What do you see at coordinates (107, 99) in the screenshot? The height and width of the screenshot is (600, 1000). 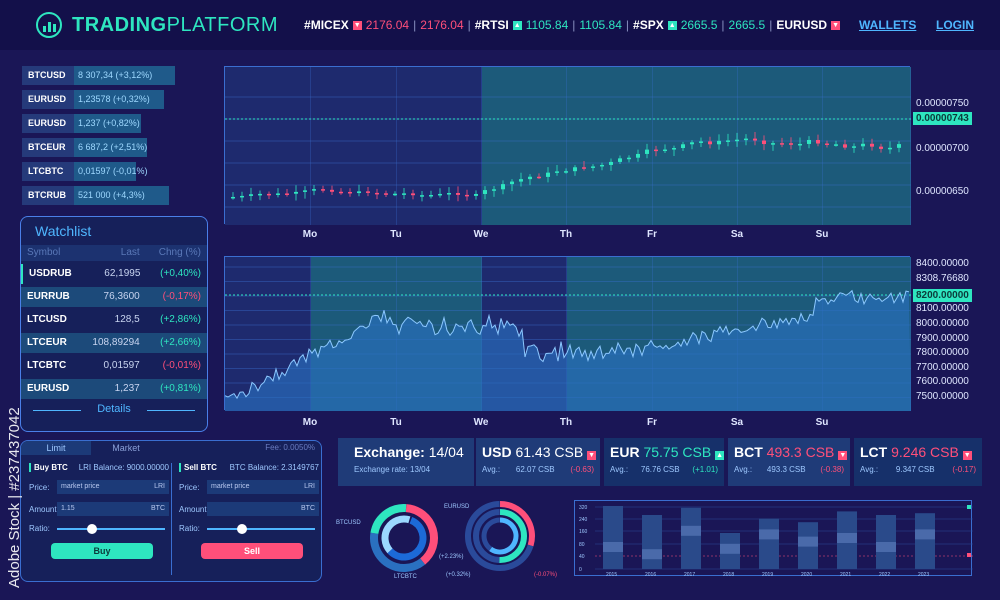 I see `ticker-list-item: EURUSD 1,23578 (+0,32%)` at bounding box center [107, 99].